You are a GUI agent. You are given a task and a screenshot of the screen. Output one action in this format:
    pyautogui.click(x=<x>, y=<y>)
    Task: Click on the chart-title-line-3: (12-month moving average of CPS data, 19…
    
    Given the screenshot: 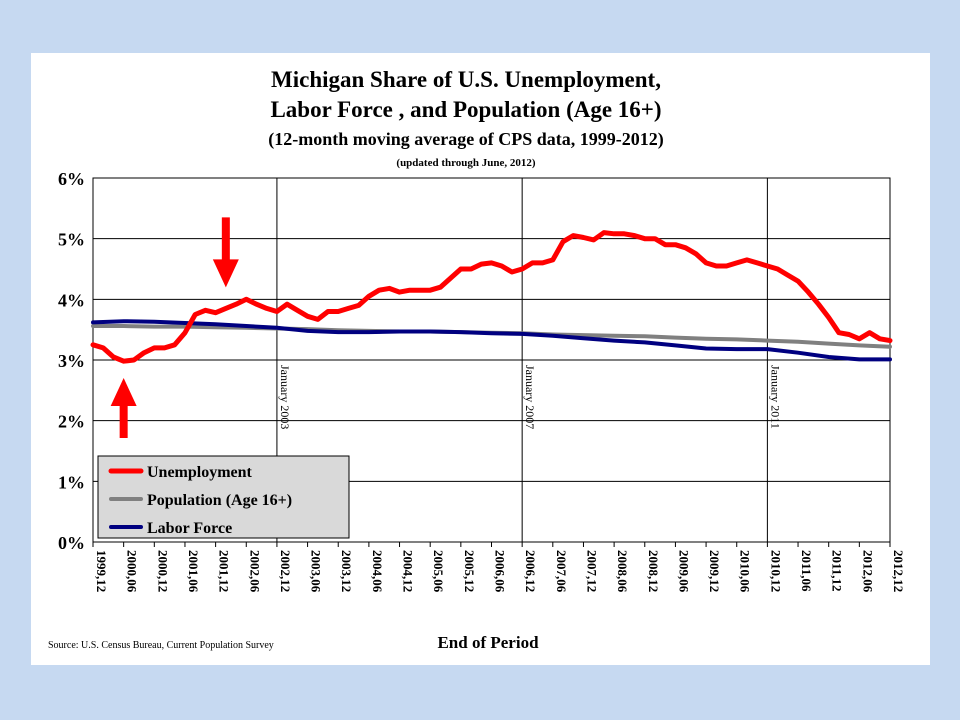 What is the action you would take?
    pyautogui.click(x=465, y=139)
    